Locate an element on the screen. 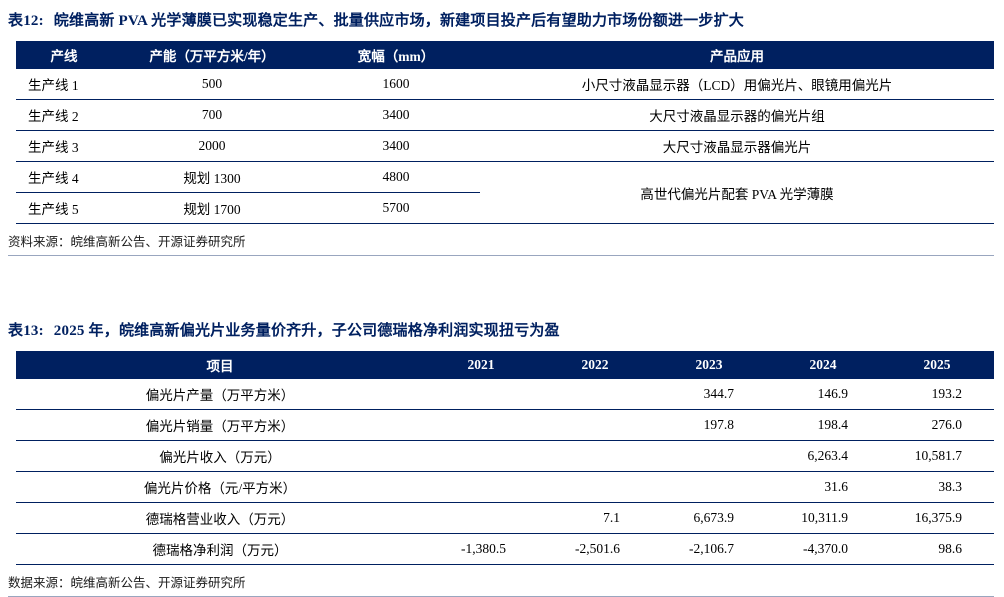 The width and height of the screenshot is (1004, 597). table-row: 偏光片产量（万平方米） 344.7 146.9 193.2 is located at coordinates (505, 394).